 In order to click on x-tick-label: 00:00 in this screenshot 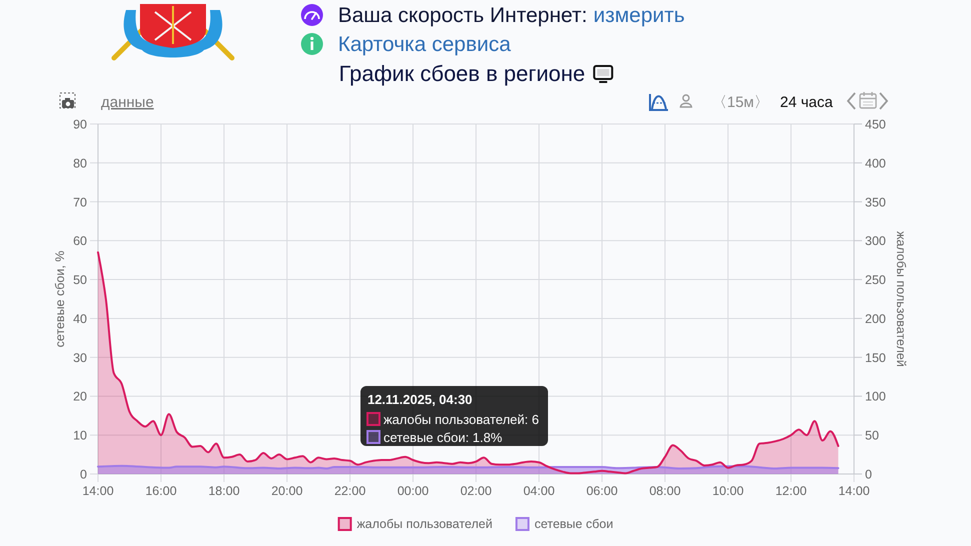, I will do `click(413, 491)`.